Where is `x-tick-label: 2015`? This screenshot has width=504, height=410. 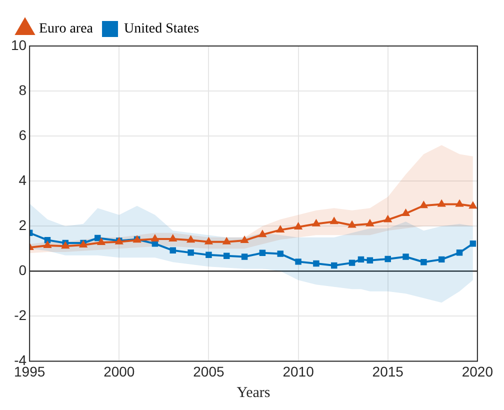 x-tick-label: 2015 is located at coordinates (388, 371).